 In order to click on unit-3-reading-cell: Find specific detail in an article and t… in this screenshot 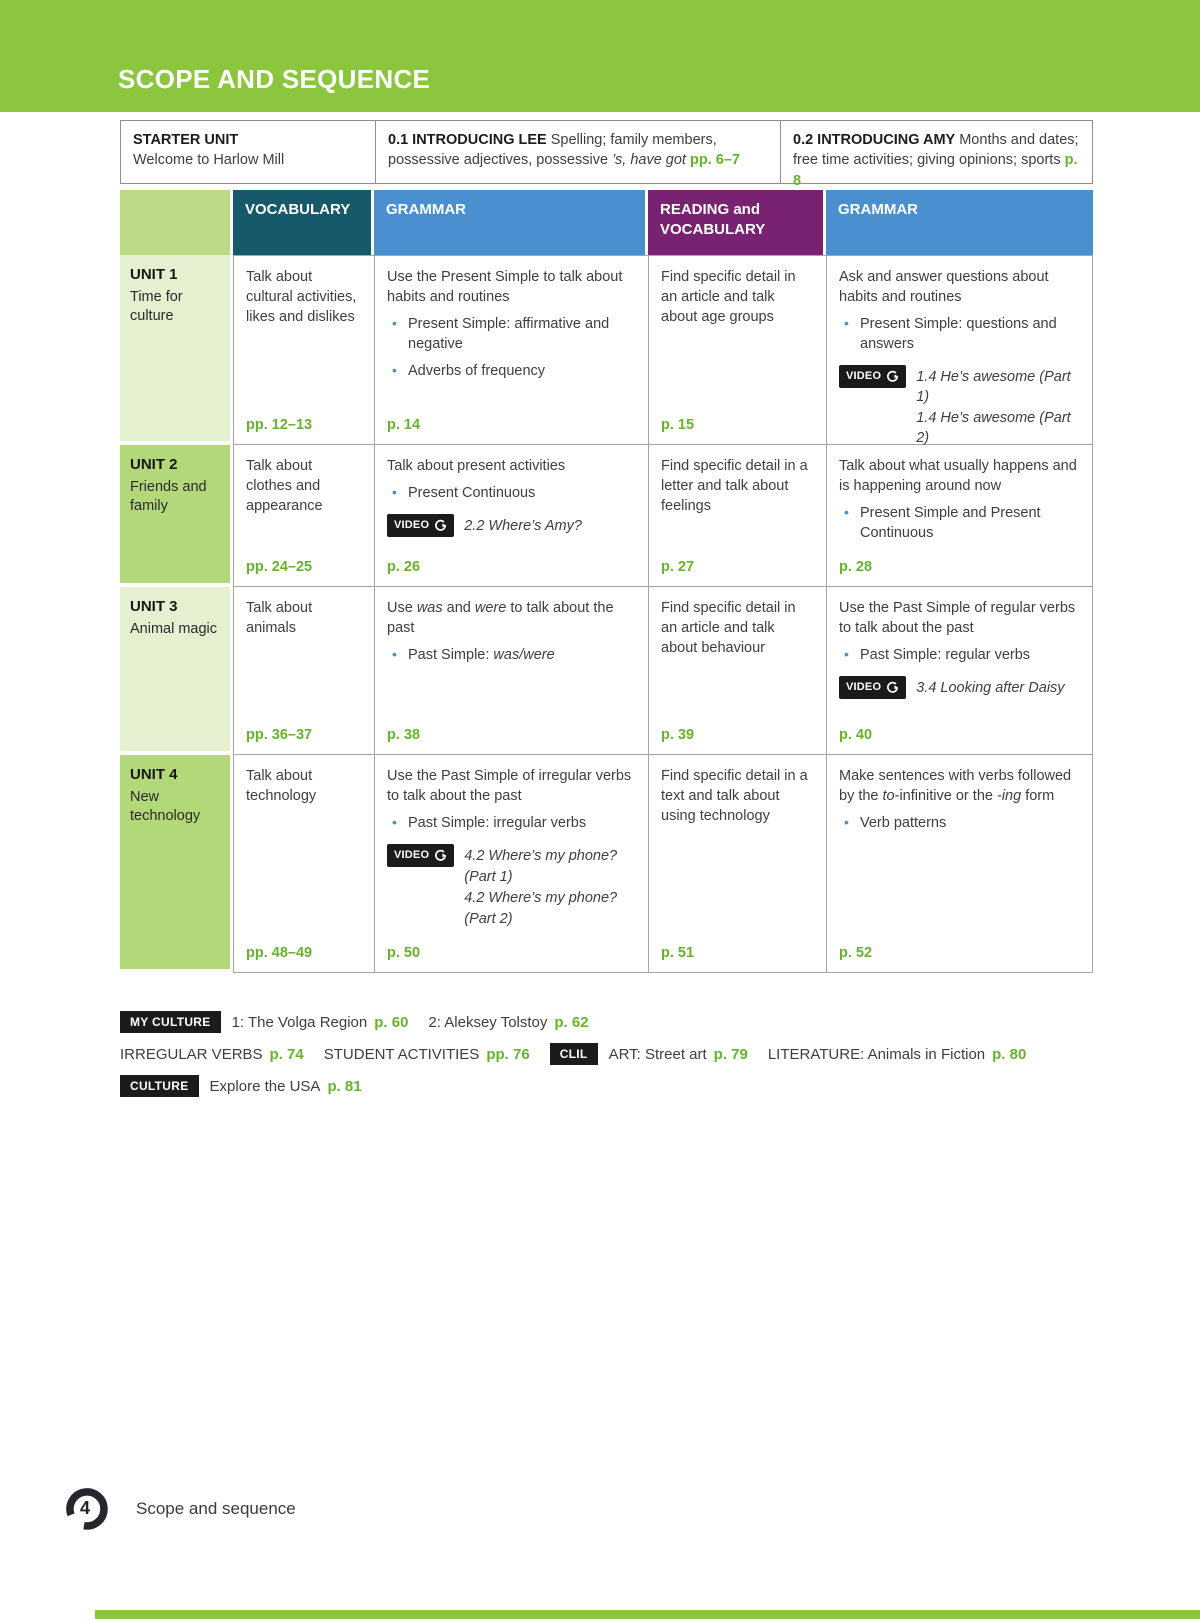, I will do `click(737, 671)`.